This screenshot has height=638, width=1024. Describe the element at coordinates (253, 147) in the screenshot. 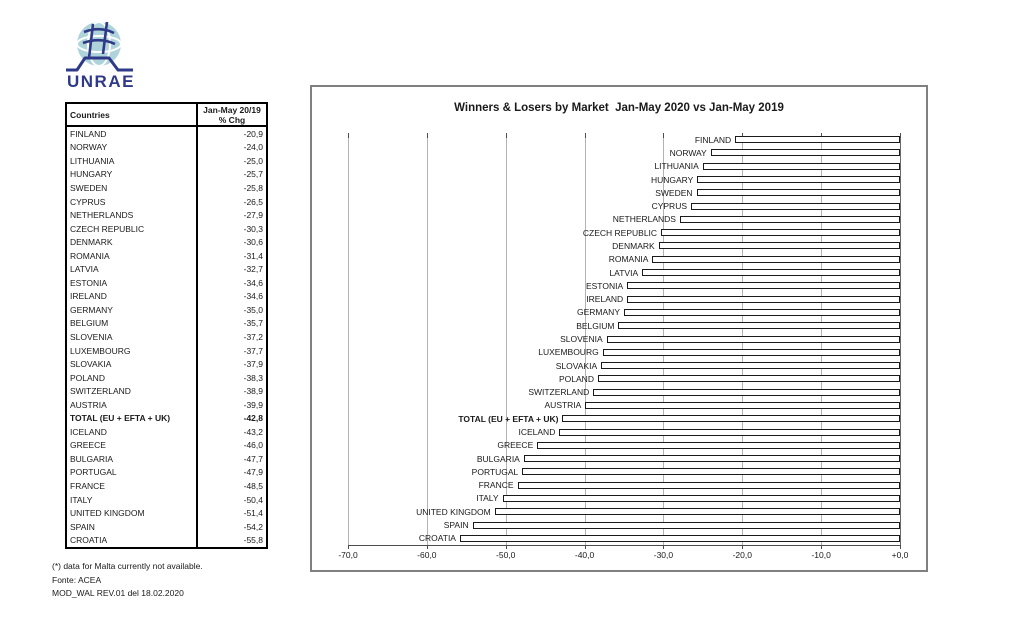

I see `value-cell: -24,0` at that location.